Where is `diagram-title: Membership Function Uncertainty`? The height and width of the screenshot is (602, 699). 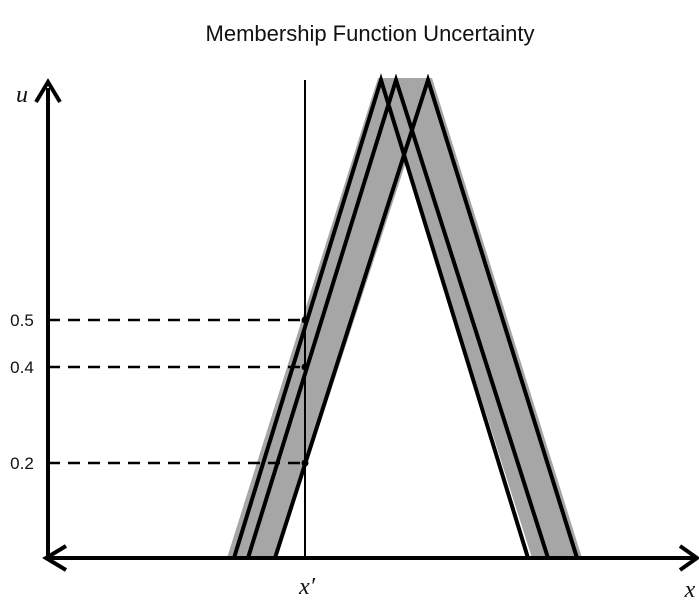 diagram-title: Membership Function Uncertainty is located at coordinates (370, 33).